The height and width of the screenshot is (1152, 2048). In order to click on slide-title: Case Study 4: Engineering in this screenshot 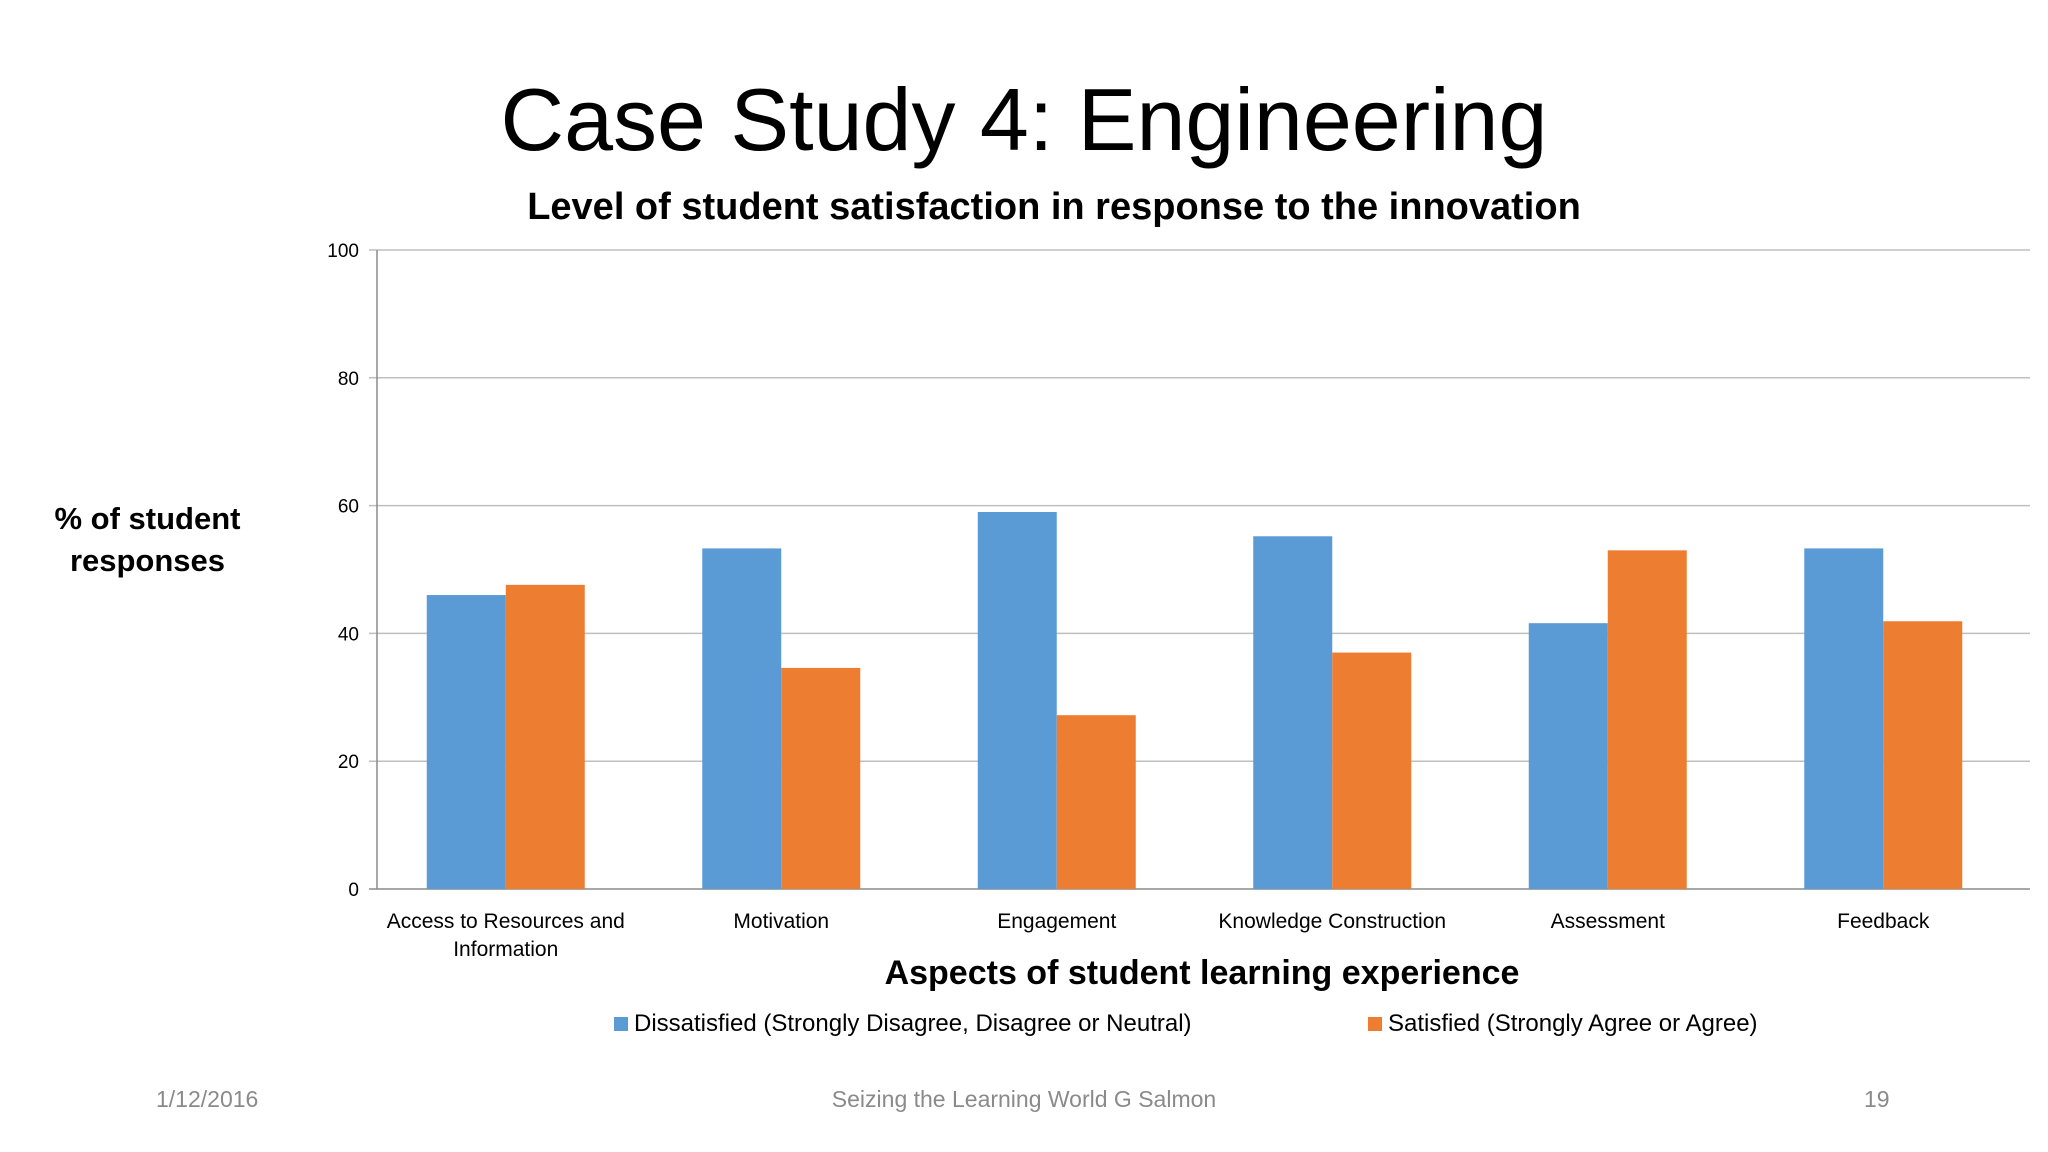, I will do `click(1024, 119)`.